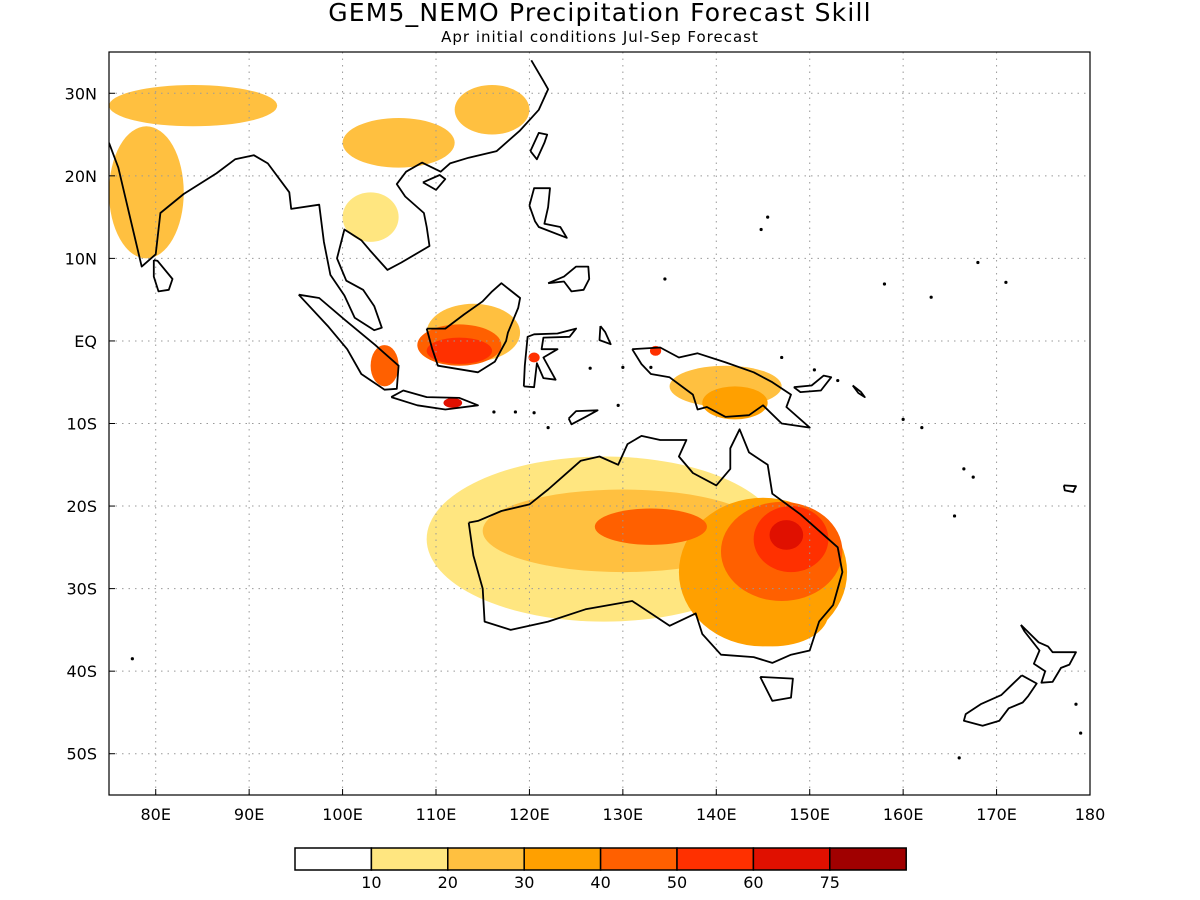 The height and width of the screenshot is (900, 1200). I want to click on lon-tick-label: 130E, so click(623, 814).